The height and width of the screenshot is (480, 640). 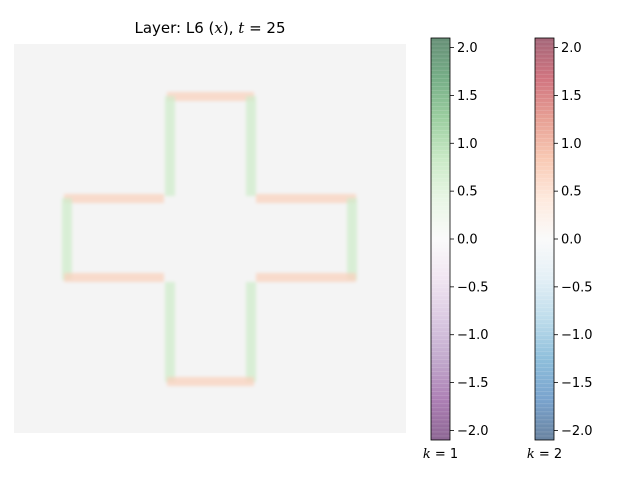 I want to click on edge-right-arm-right, so click(x=352, y=239).